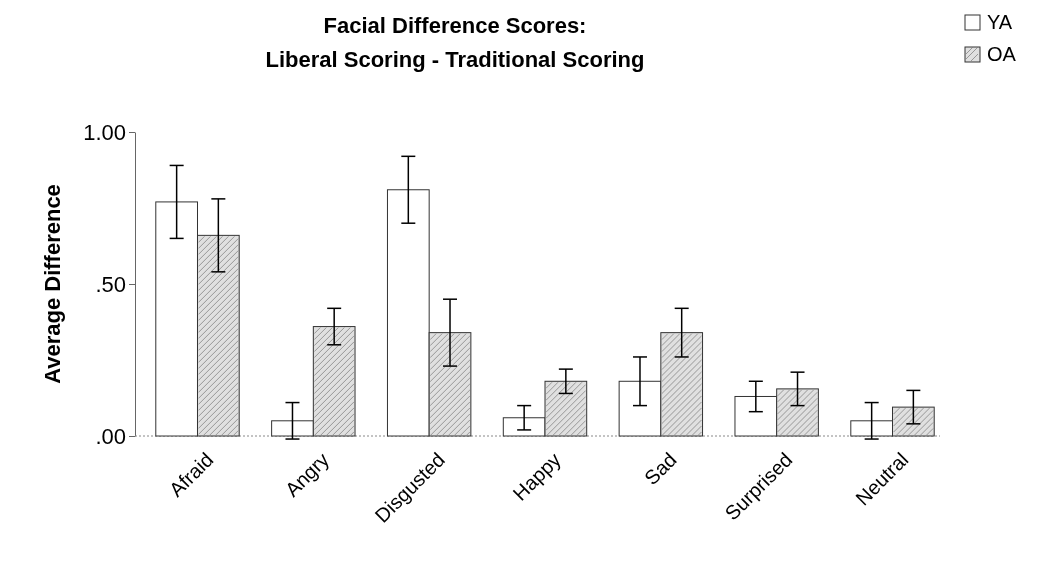  I want to click on y-tick-label: .50, so click(110, 284).